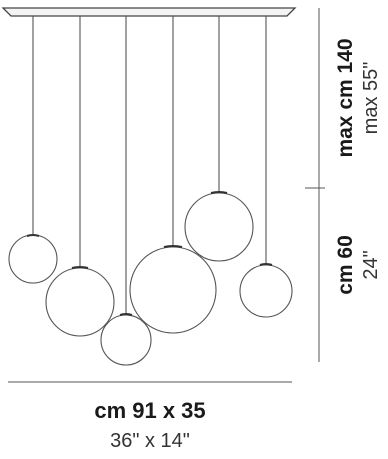  Describe the element at coordinates (345, 97) in the screenshot. I see `height-max-cm-label: max cm 140` at that location.